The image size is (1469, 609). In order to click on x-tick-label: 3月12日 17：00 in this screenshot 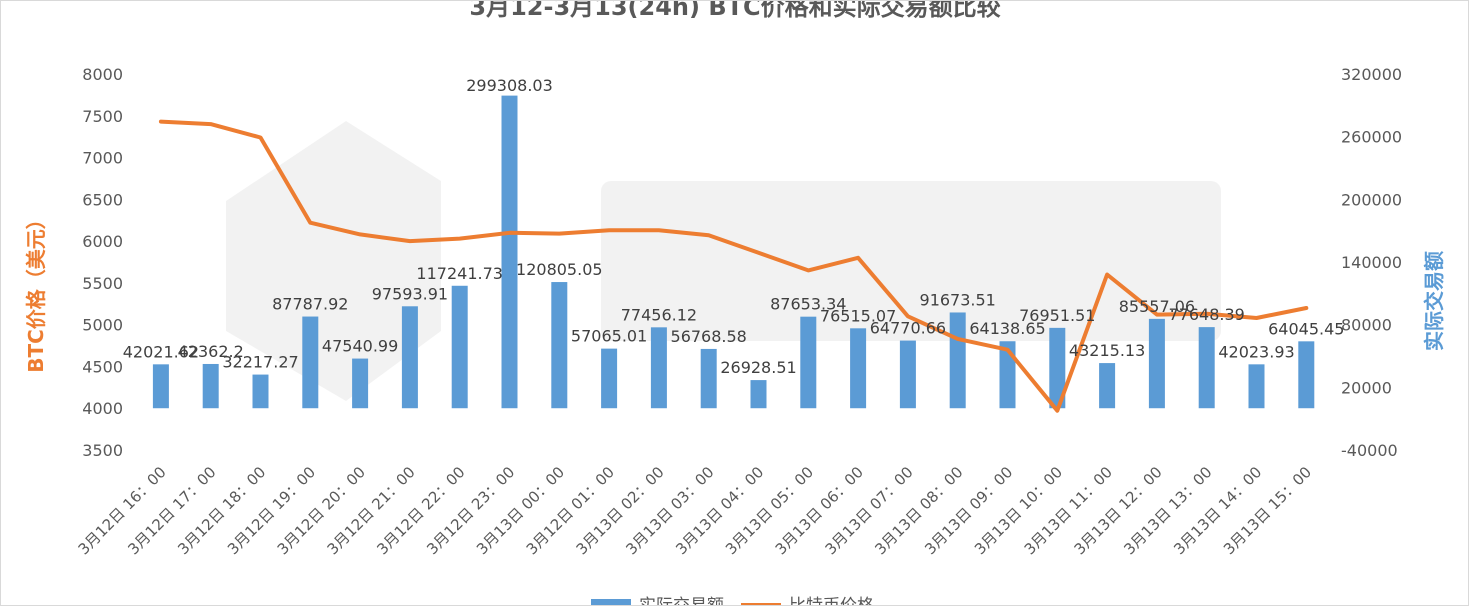, I will do `click(171, 510)`.